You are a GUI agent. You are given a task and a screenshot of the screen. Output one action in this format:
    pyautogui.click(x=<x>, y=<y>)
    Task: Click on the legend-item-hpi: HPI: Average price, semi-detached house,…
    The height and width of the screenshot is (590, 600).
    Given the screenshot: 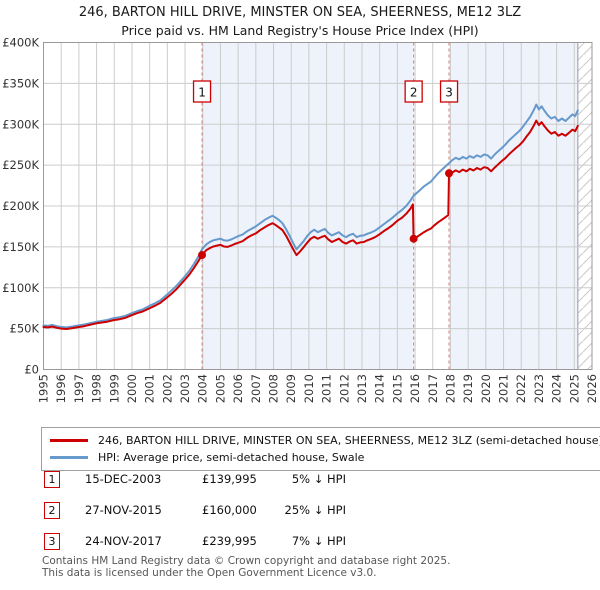 What is the action you would take?
    pyautogui.click(x=323, y=457)
    